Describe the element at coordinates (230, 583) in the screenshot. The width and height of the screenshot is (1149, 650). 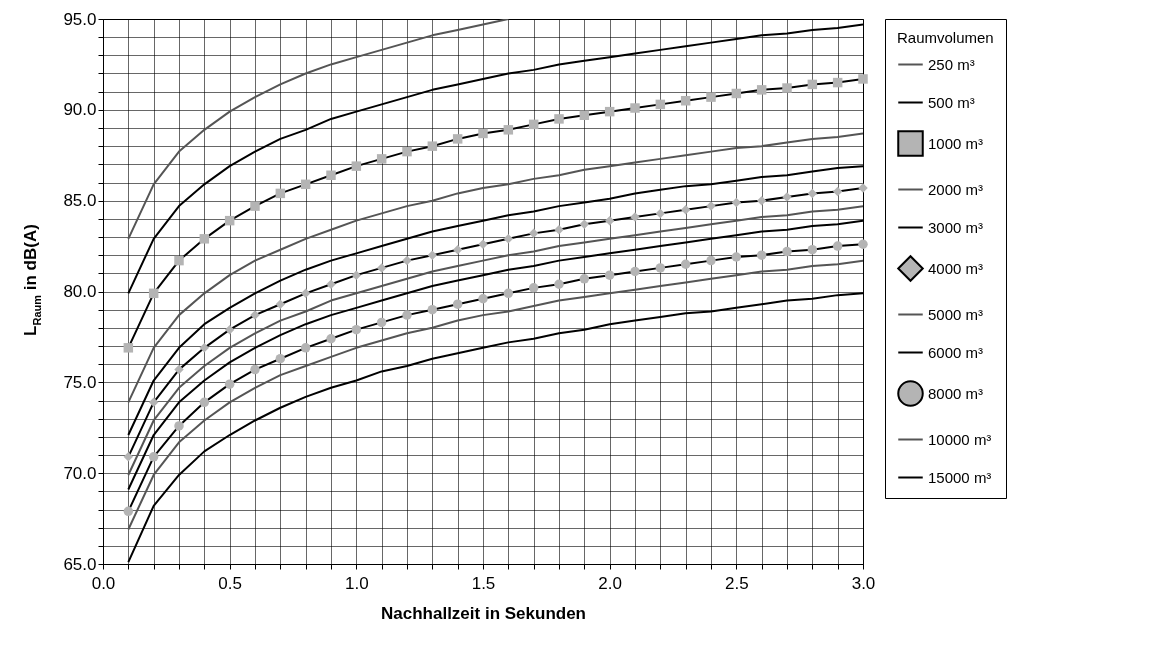
I see `x-tick-label: 0.5` at that location.